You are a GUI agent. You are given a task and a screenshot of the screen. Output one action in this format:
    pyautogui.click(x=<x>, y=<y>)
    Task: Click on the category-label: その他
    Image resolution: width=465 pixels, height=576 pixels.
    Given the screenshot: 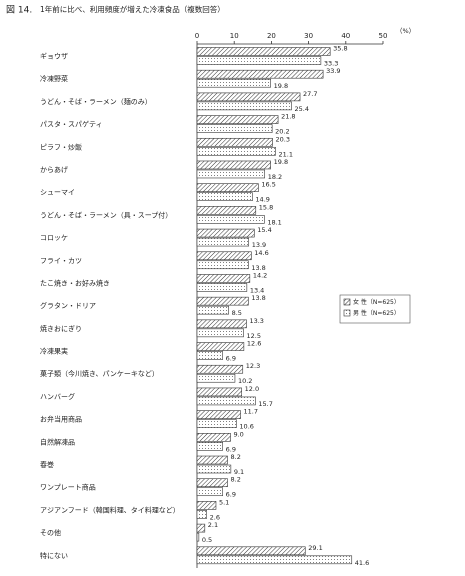 What is the action you would take?
    pyautogui.click(x=50, y=532)
    